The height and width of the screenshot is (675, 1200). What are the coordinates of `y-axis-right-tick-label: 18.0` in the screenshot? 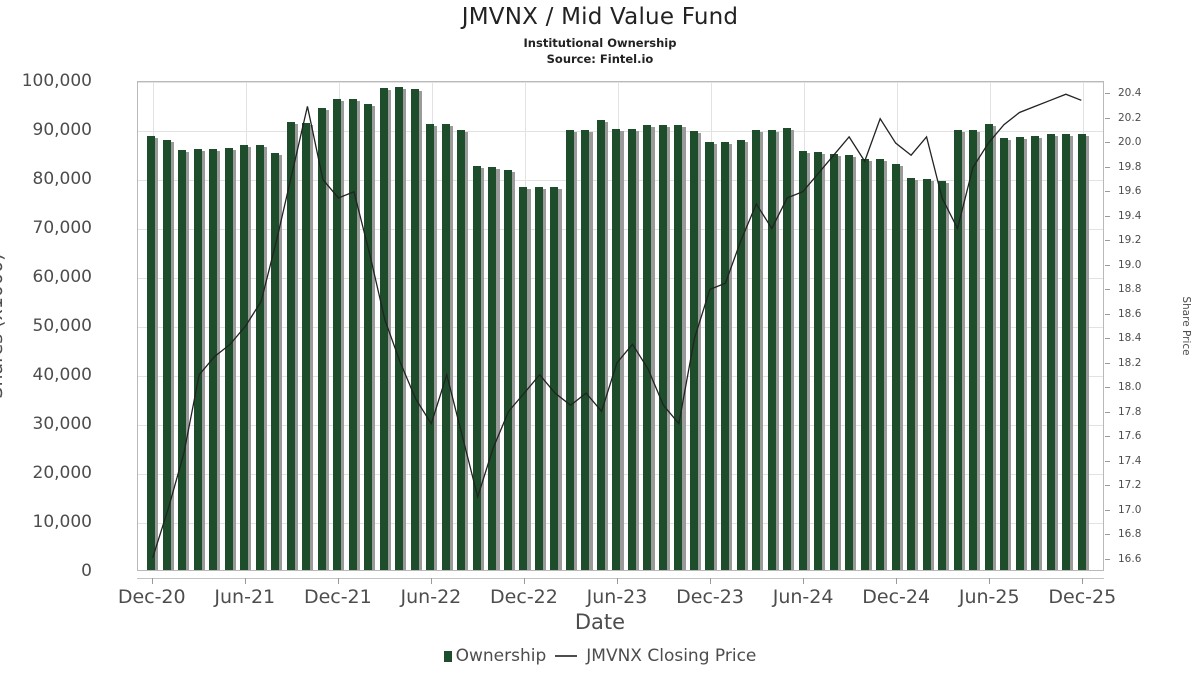 It's located at (1130, 387).